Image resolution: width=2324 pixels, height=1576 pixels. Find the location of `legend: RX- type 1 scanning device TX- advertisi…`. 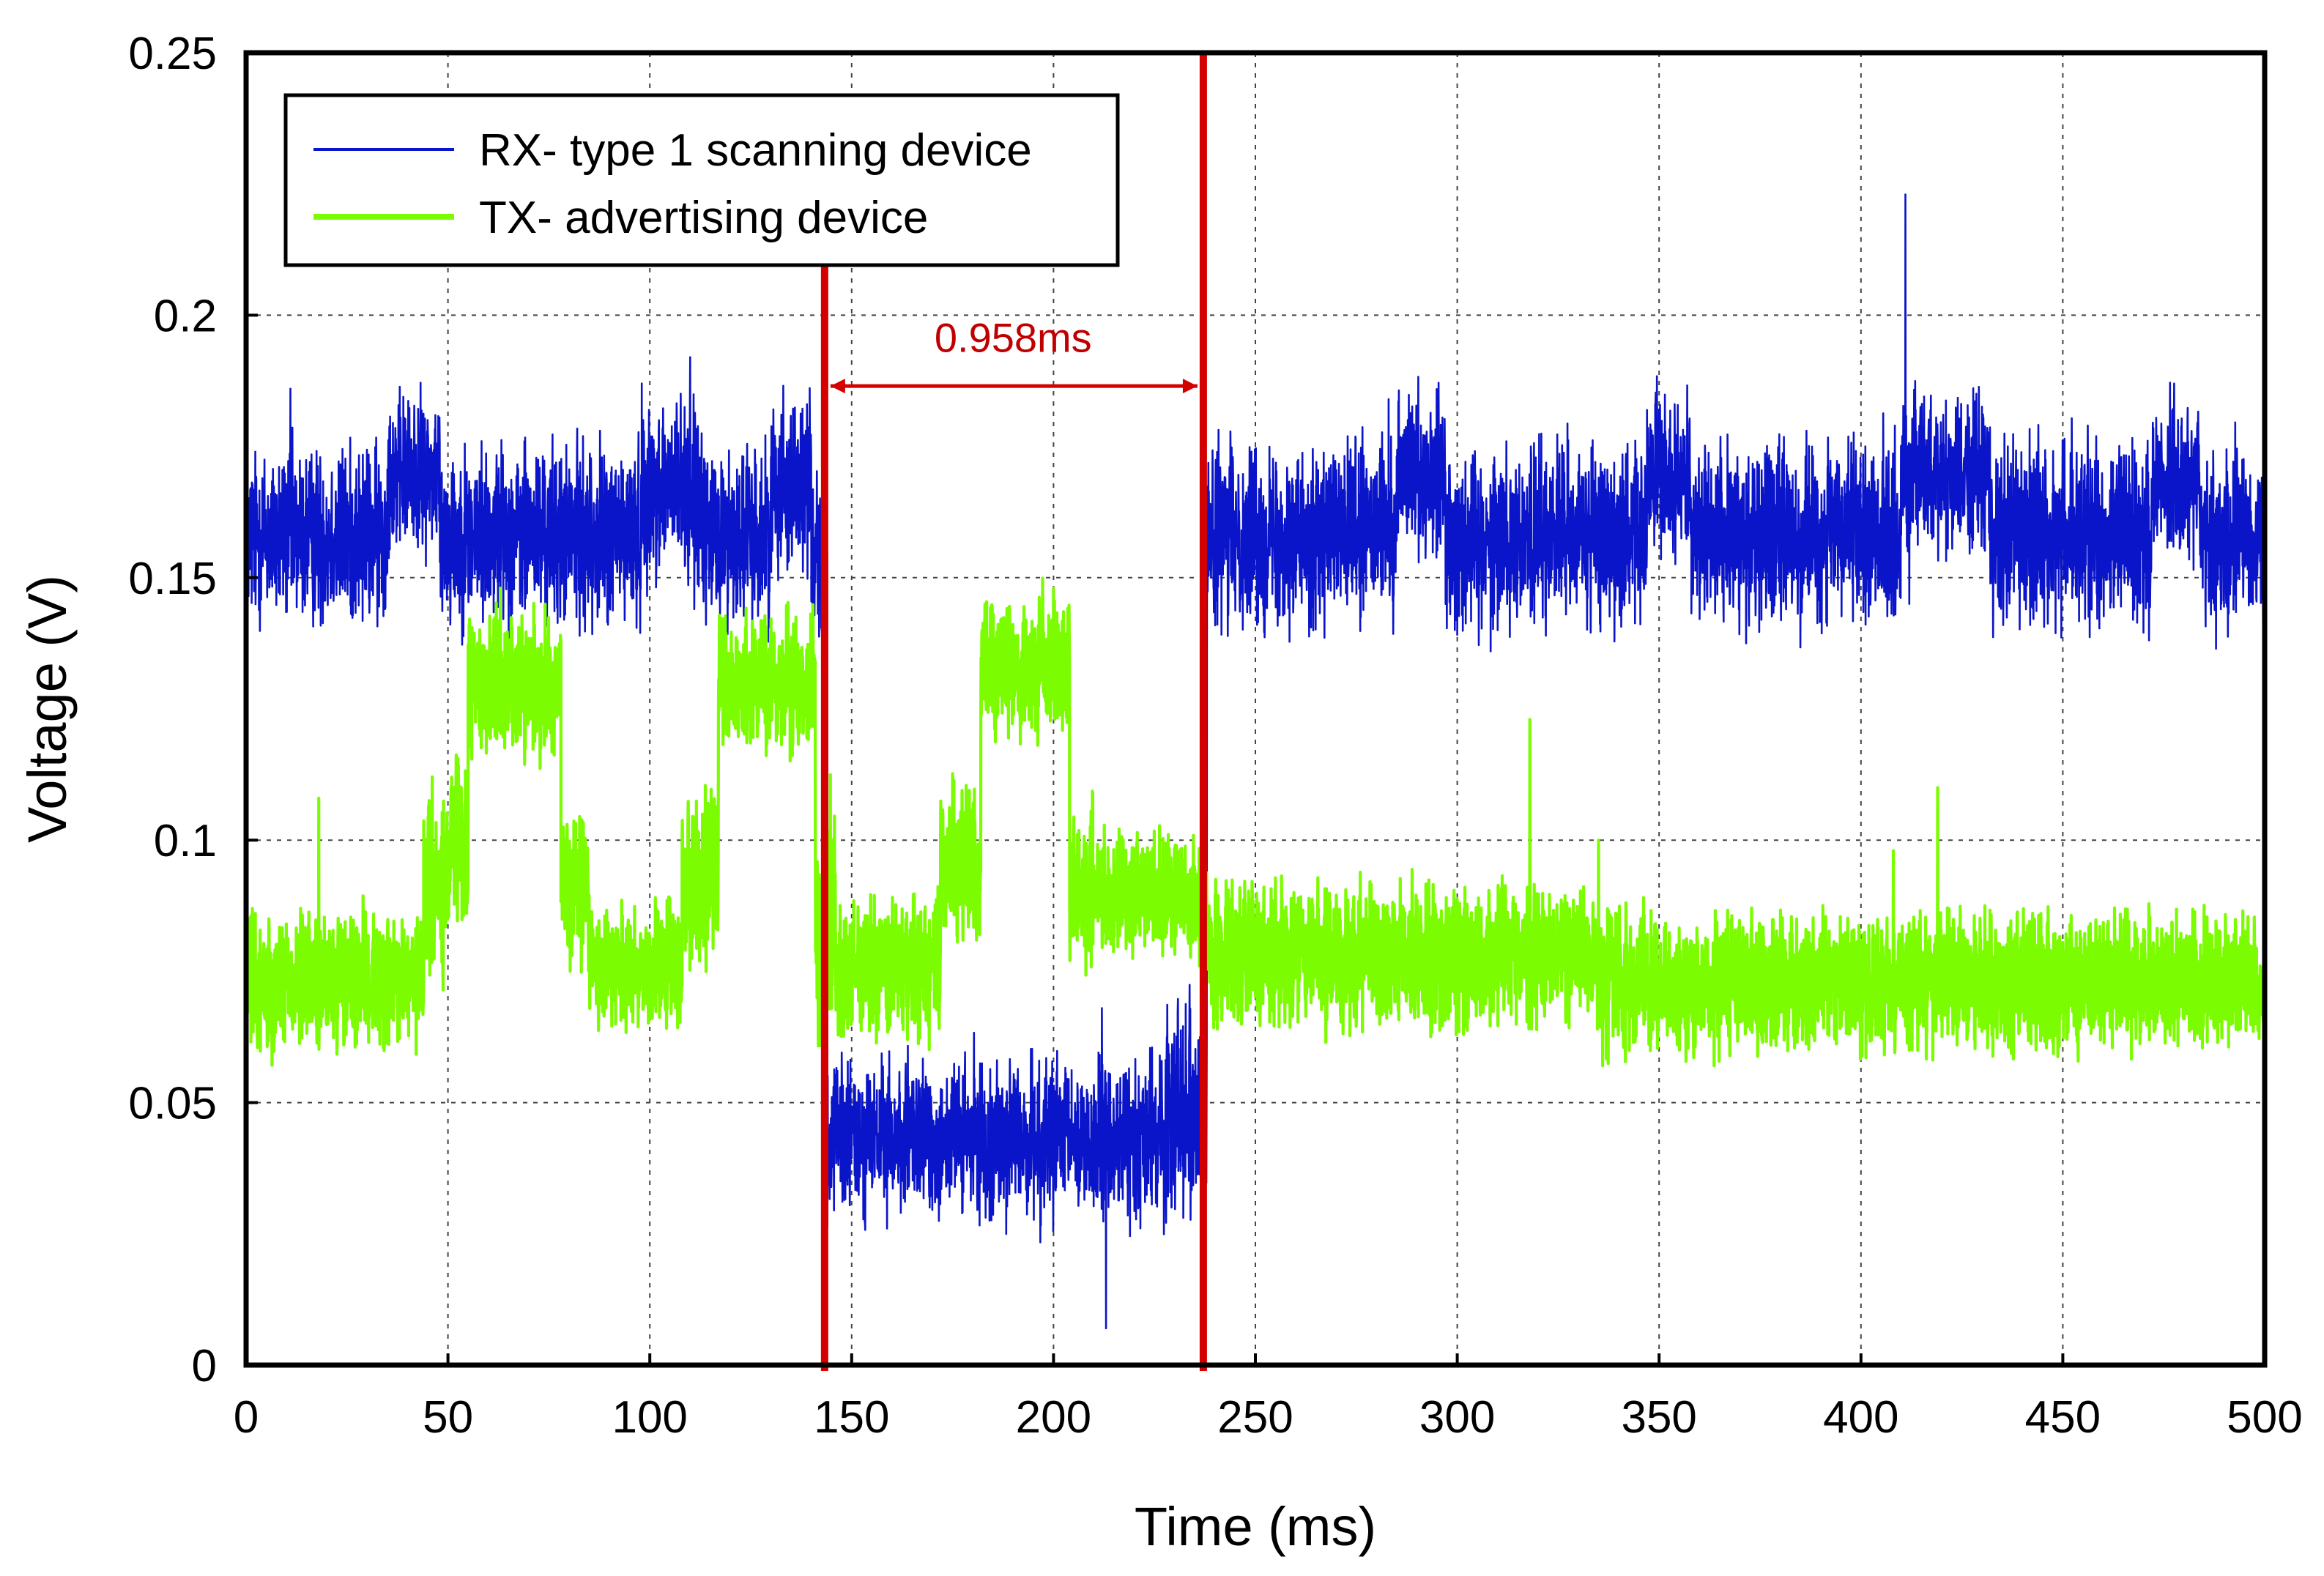

legend: RX- type 1 scanning device TX- advertisi… is located at coordinates (701, 180).